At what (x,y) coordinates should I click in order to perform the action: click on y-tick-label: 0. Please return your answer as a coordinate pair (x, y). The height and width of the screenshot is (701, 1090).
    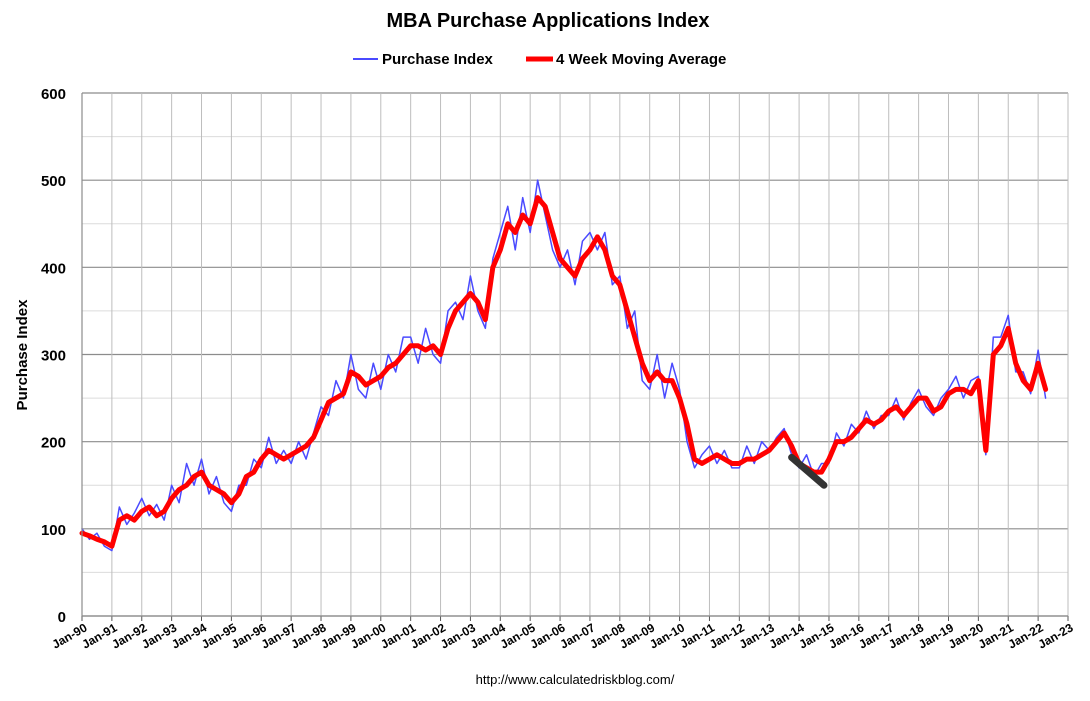
    Looking at the image, I should click on (62, 617).